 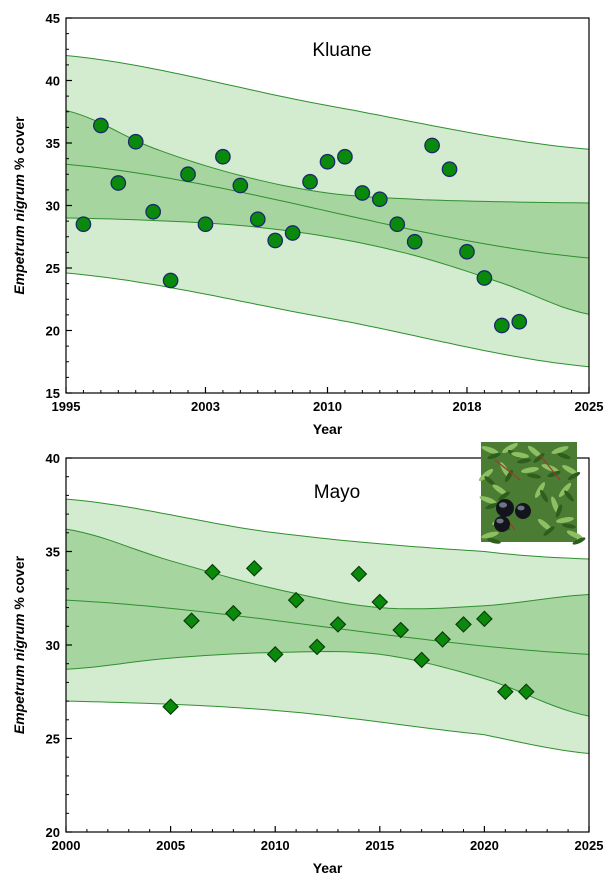 I want to click on crowberry-photo, so click(x=532, y=493).